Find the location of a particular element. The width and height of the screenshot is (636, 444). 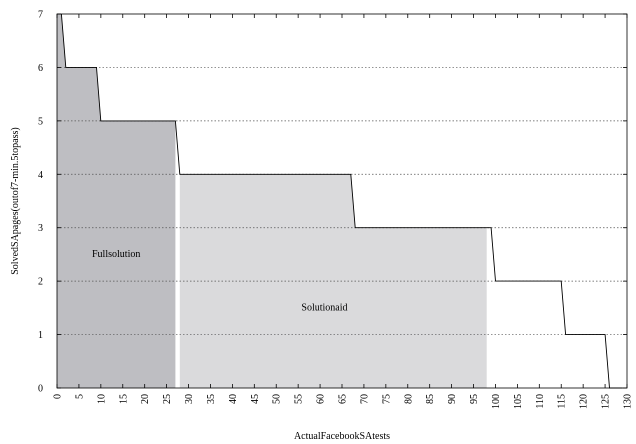

y-tick-label: 4 is located at coordinates (40, 175).